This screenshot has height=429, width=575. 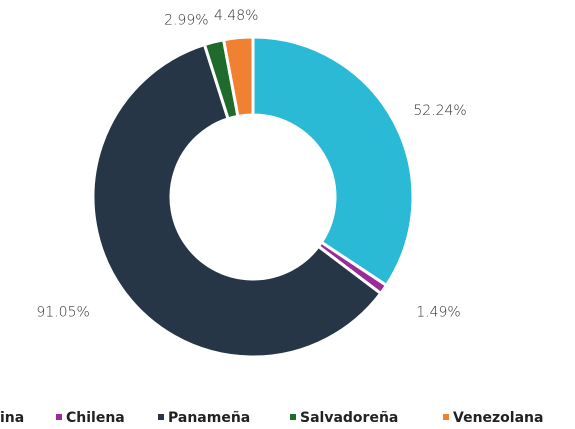 What do you see at coordinates (186, 21) in the screenshot?
I see `data-label: 2.99%` at bounding box center [186, 21].